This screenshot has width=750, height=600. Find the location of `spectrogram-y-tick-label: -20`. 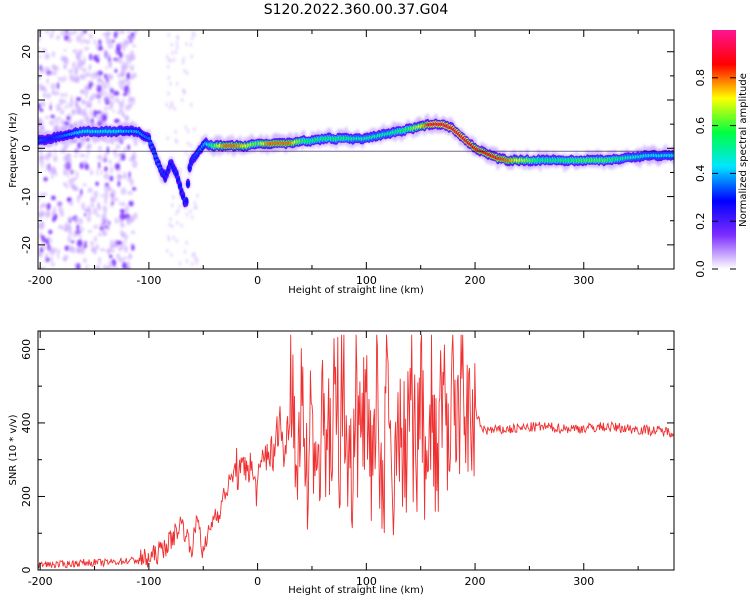

spectrogram-y-tick-label: -20 is located at coordinates (26, 245).